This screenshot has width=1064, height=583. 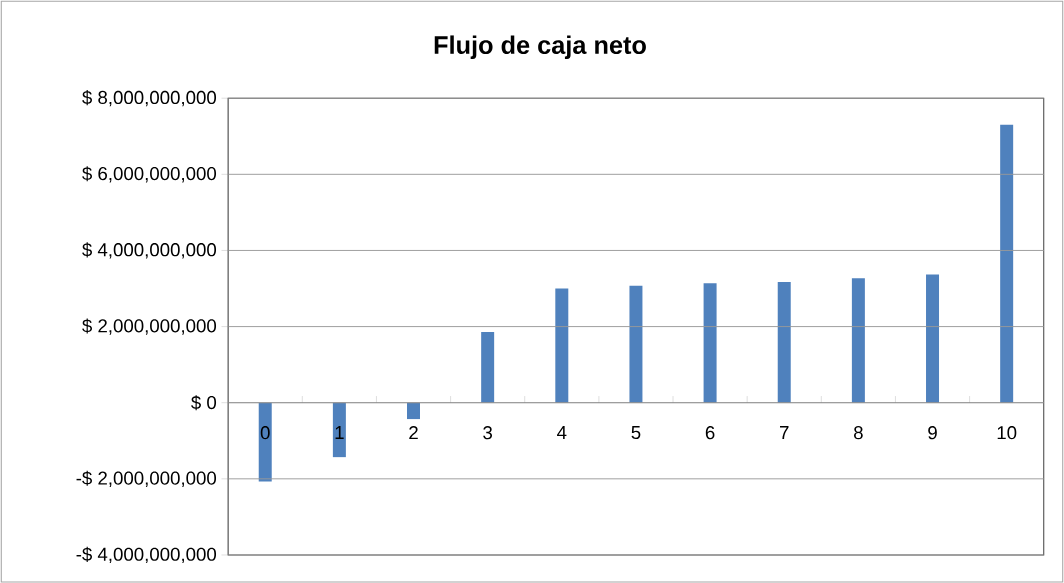 What do you see at coordinates (149, 250) in the screenshot?
I see `y-tick-label: $ 4,000,000,000` at bounding box center [149, 250].